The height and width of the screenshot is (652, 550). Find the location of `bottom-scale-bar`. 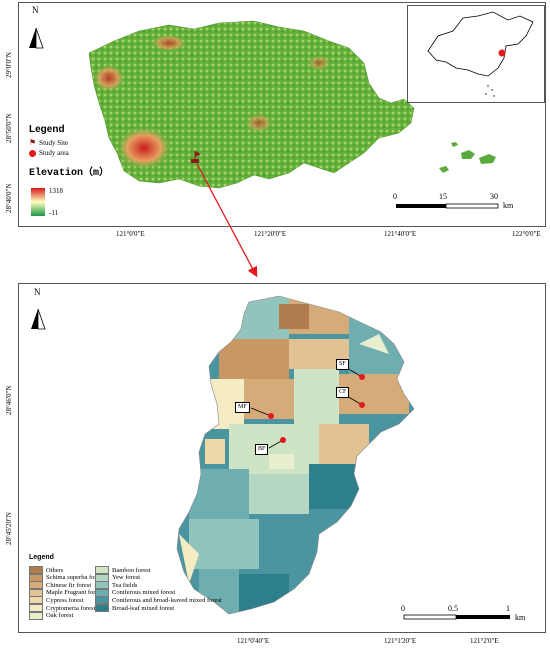

bottom-scale-bar is located at coordinates (456, 617).